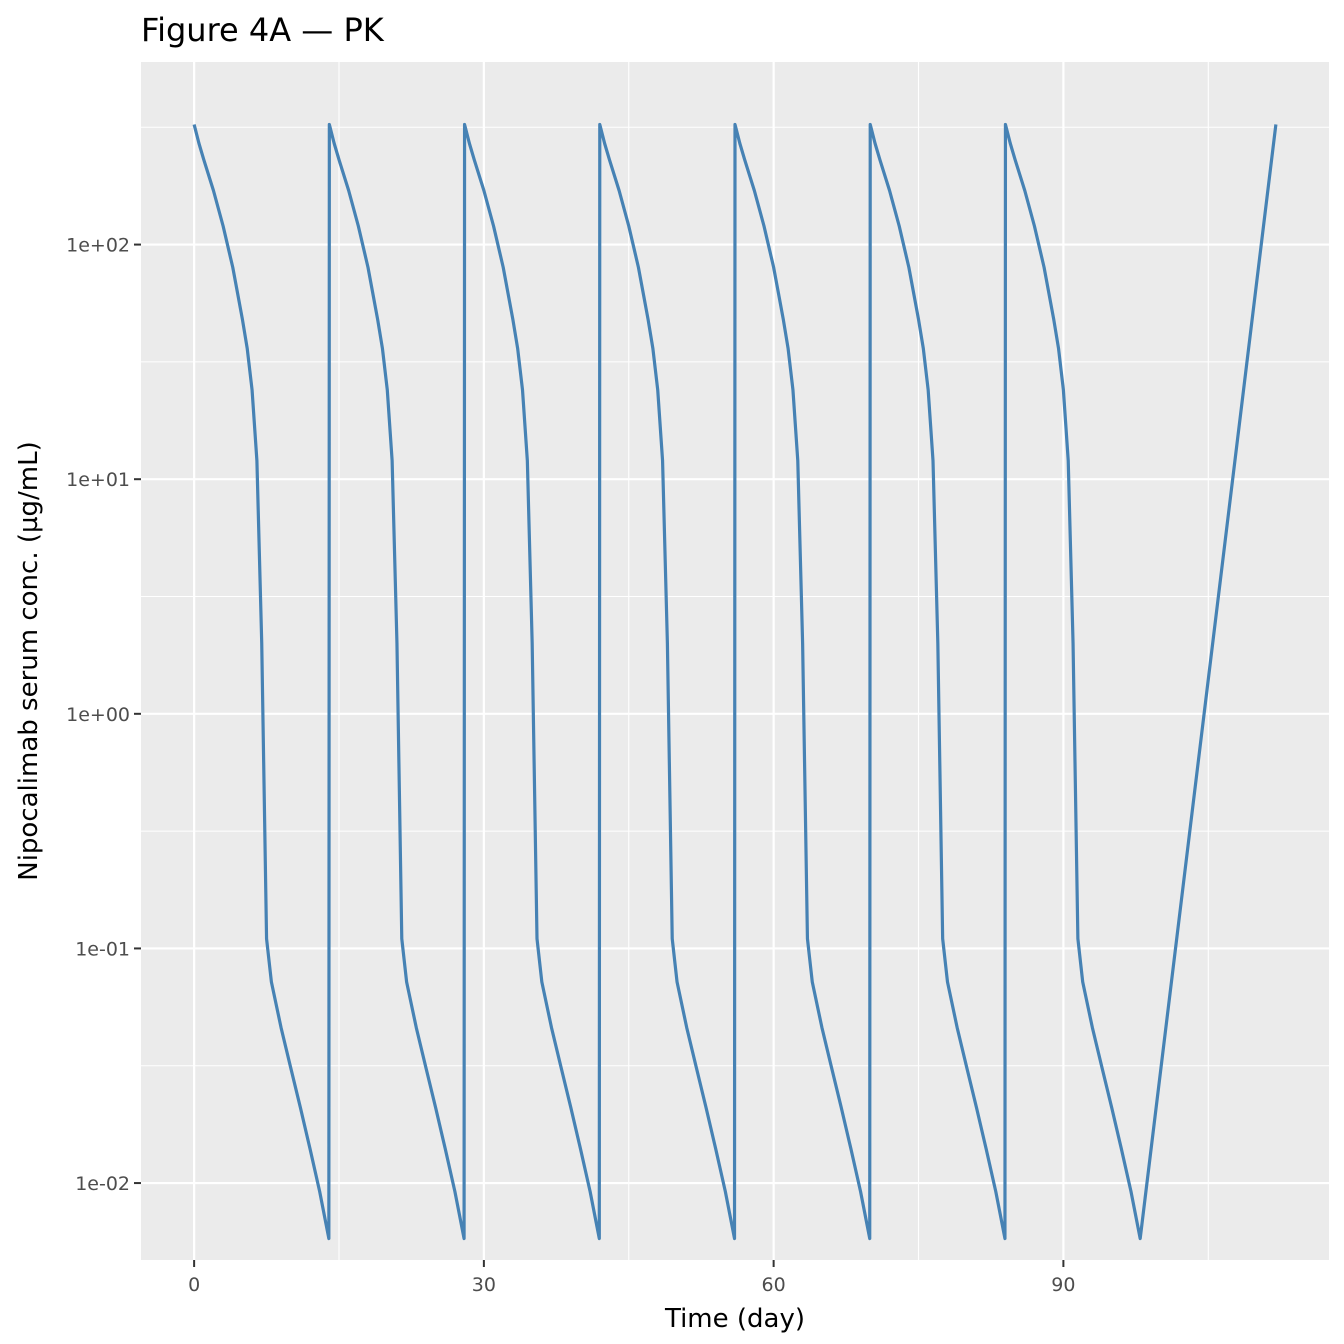 This screenshot has height=1344, width=1344. Describe the element at coordinates (484, 1285) in the screenshot. I see `x-tick-label: 30` at that location.